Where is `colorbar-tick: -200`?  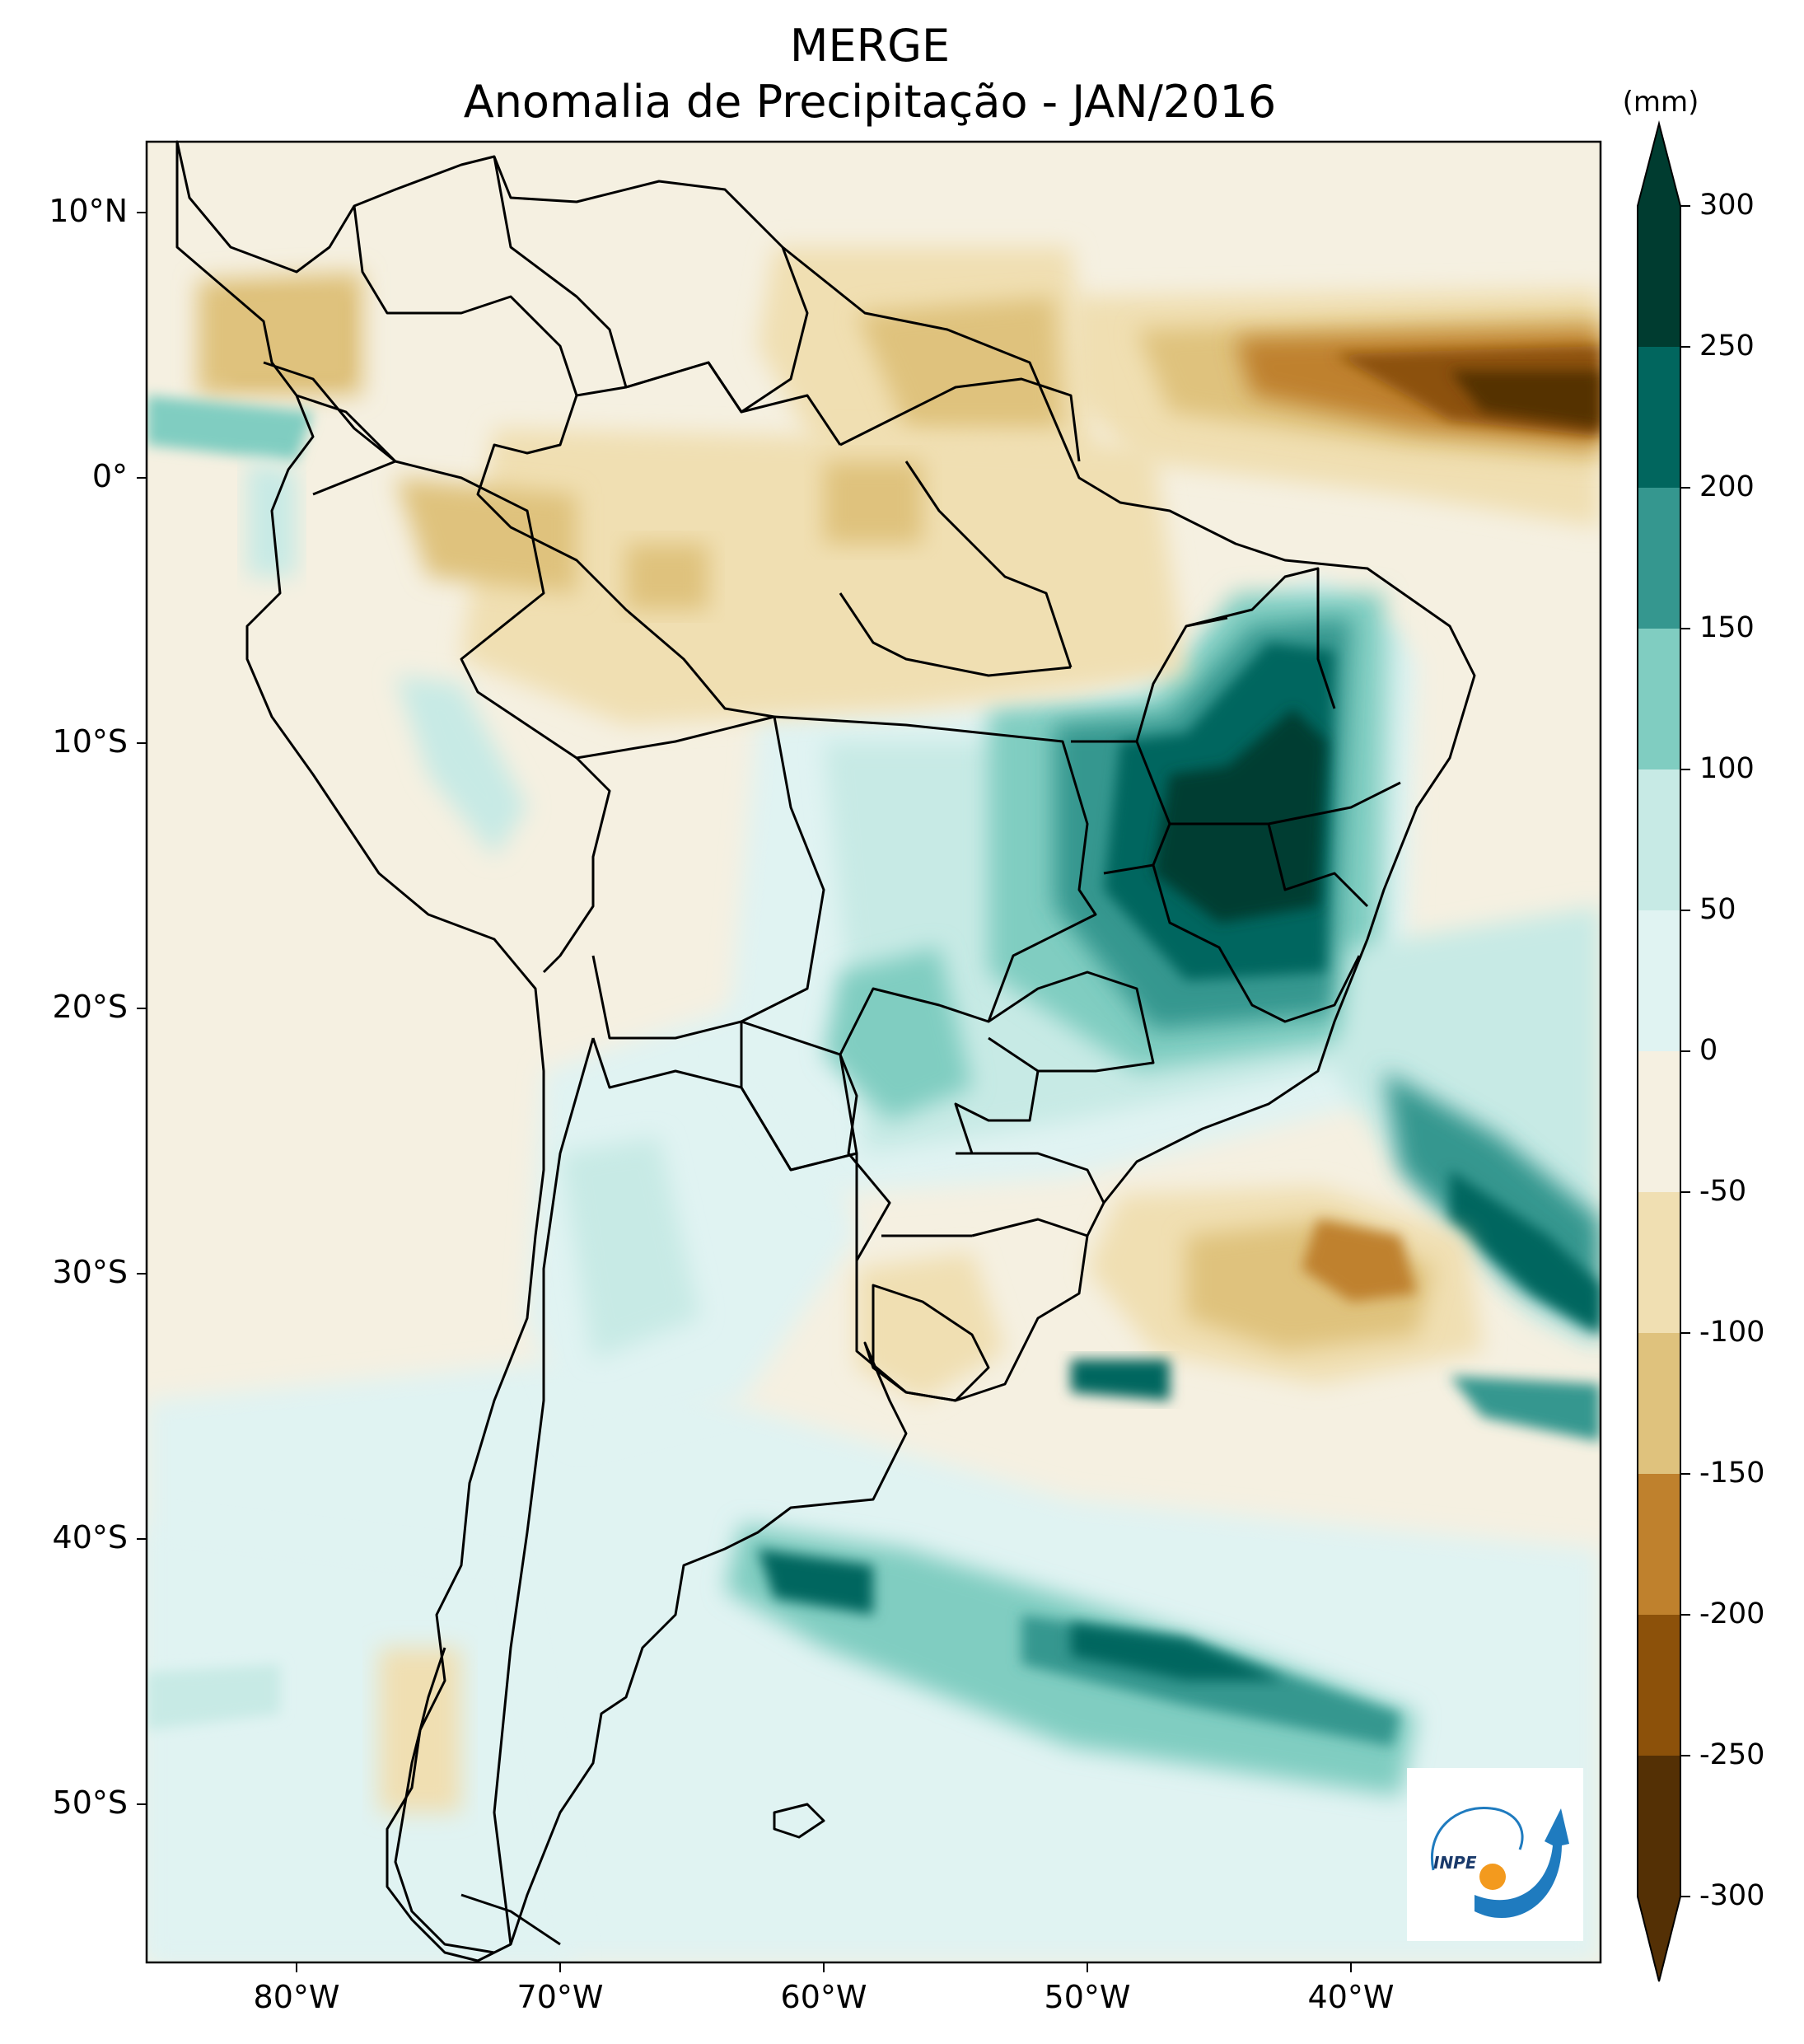
colorbar-tick: -200 is located at coordinates (1732, 1613).